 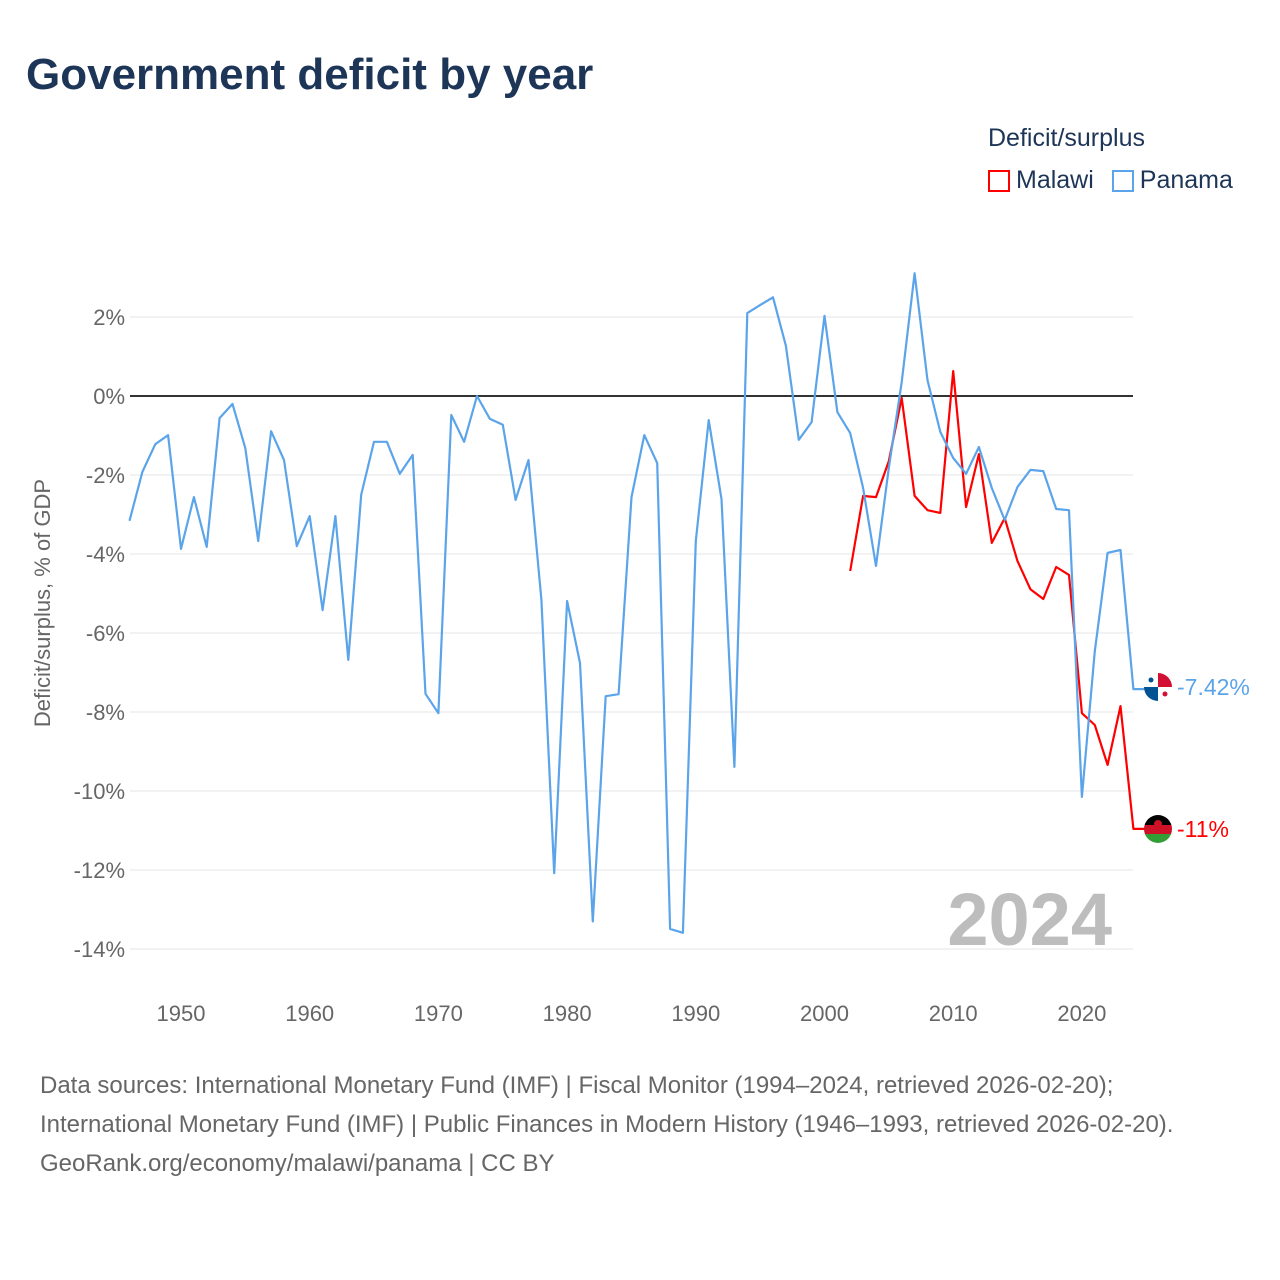 What do you see at coordinates (109, 396) in the screenshot?
I see `y-tick-label: 0%` at bounding box center [109, 396].